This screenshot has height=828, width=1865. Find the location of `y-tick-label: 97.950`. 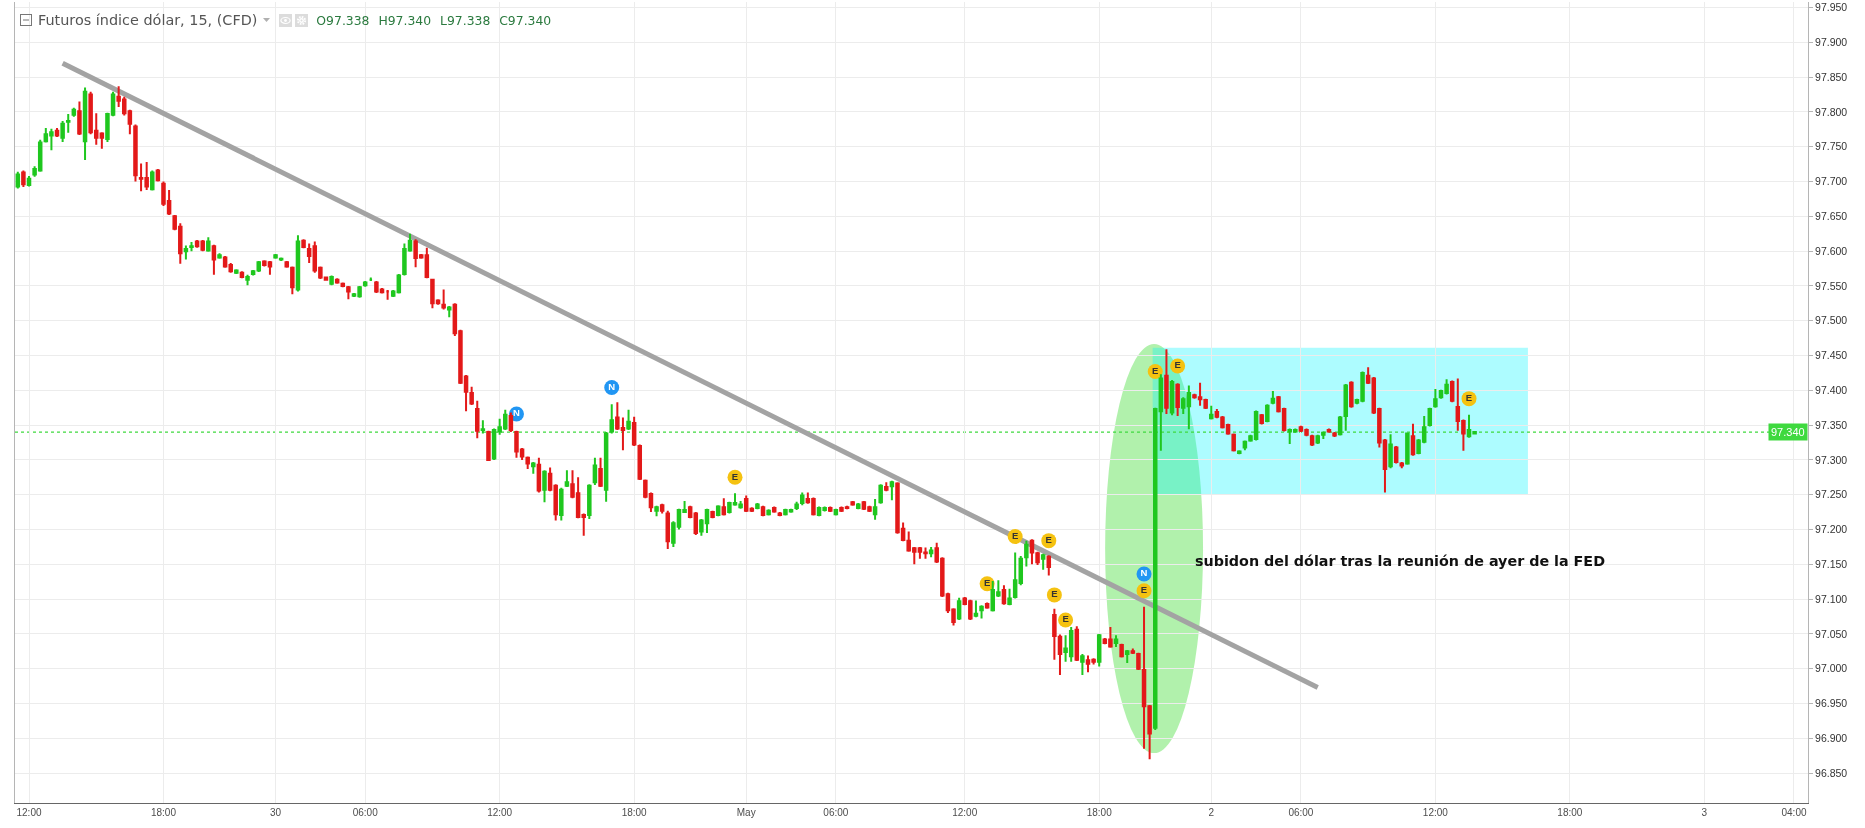

y-tick-label: 97.950 is located at coordinates (1831, 7).